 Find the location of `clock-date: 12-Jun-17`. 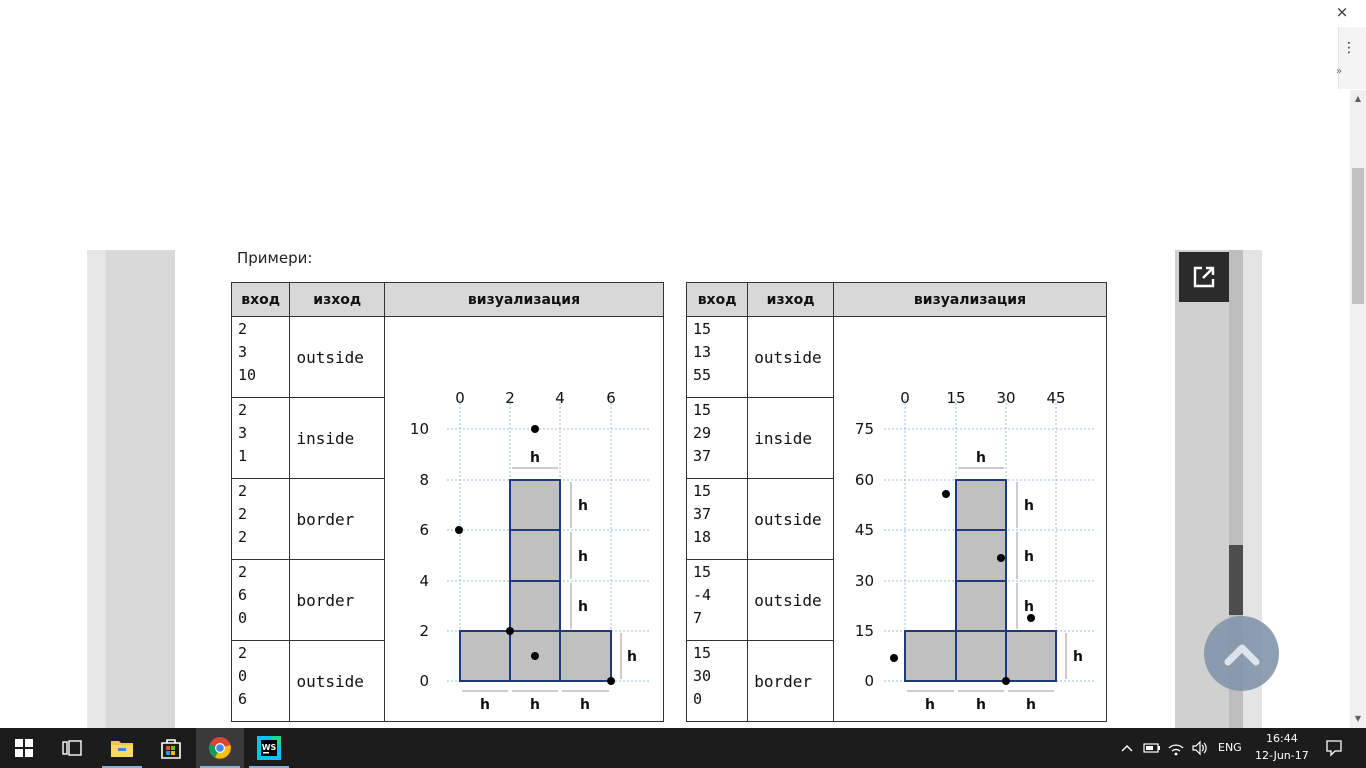

clock-date: 12-Jun-17 is located at coordinates (1282, 755).